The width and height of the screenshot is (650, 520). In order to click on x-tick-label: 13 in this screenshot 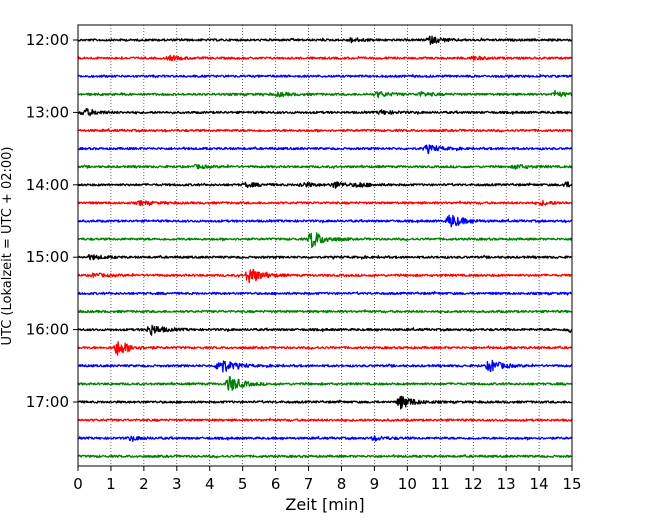, I will do `click(506, 484)`.